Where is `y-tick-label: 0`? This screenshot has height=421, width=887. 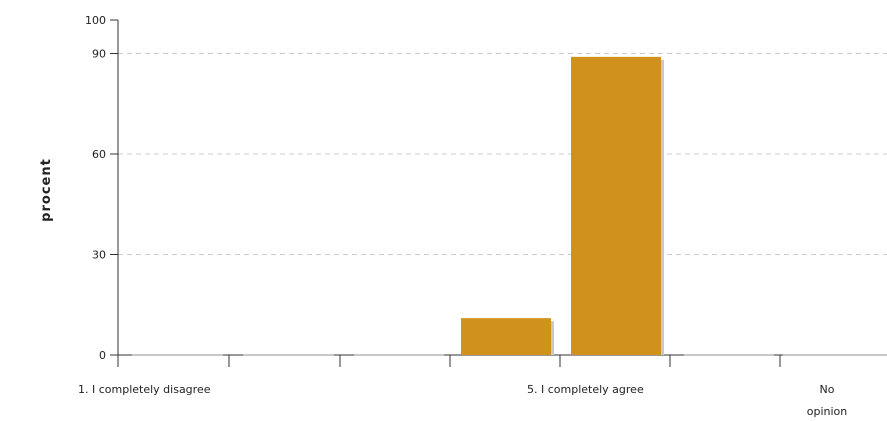
y-tick-label: 0 is located at coordinates (102, 355).